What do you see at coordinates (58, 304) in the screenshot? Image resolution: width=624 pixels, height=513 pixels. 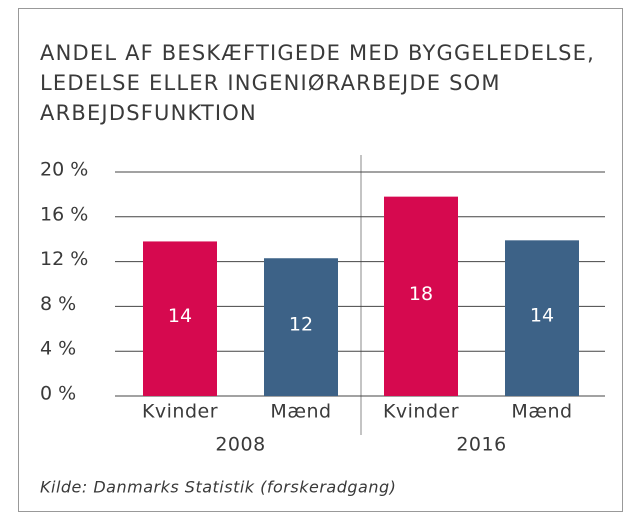 I see `y-tick-label: 8 %` at bounding box center [58, 304].